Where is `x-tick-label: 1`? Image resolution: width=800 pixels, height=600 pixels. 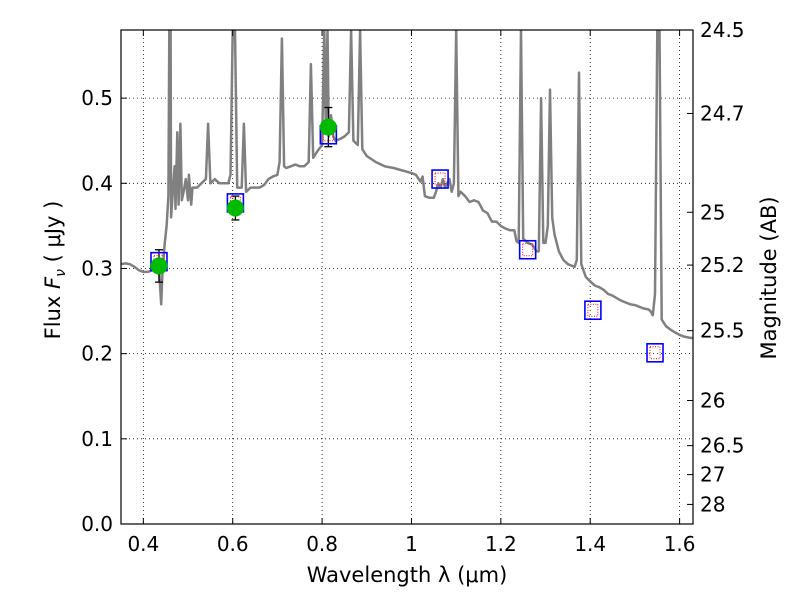
x-tick-label: 1 is located at coordinates (411, 544).